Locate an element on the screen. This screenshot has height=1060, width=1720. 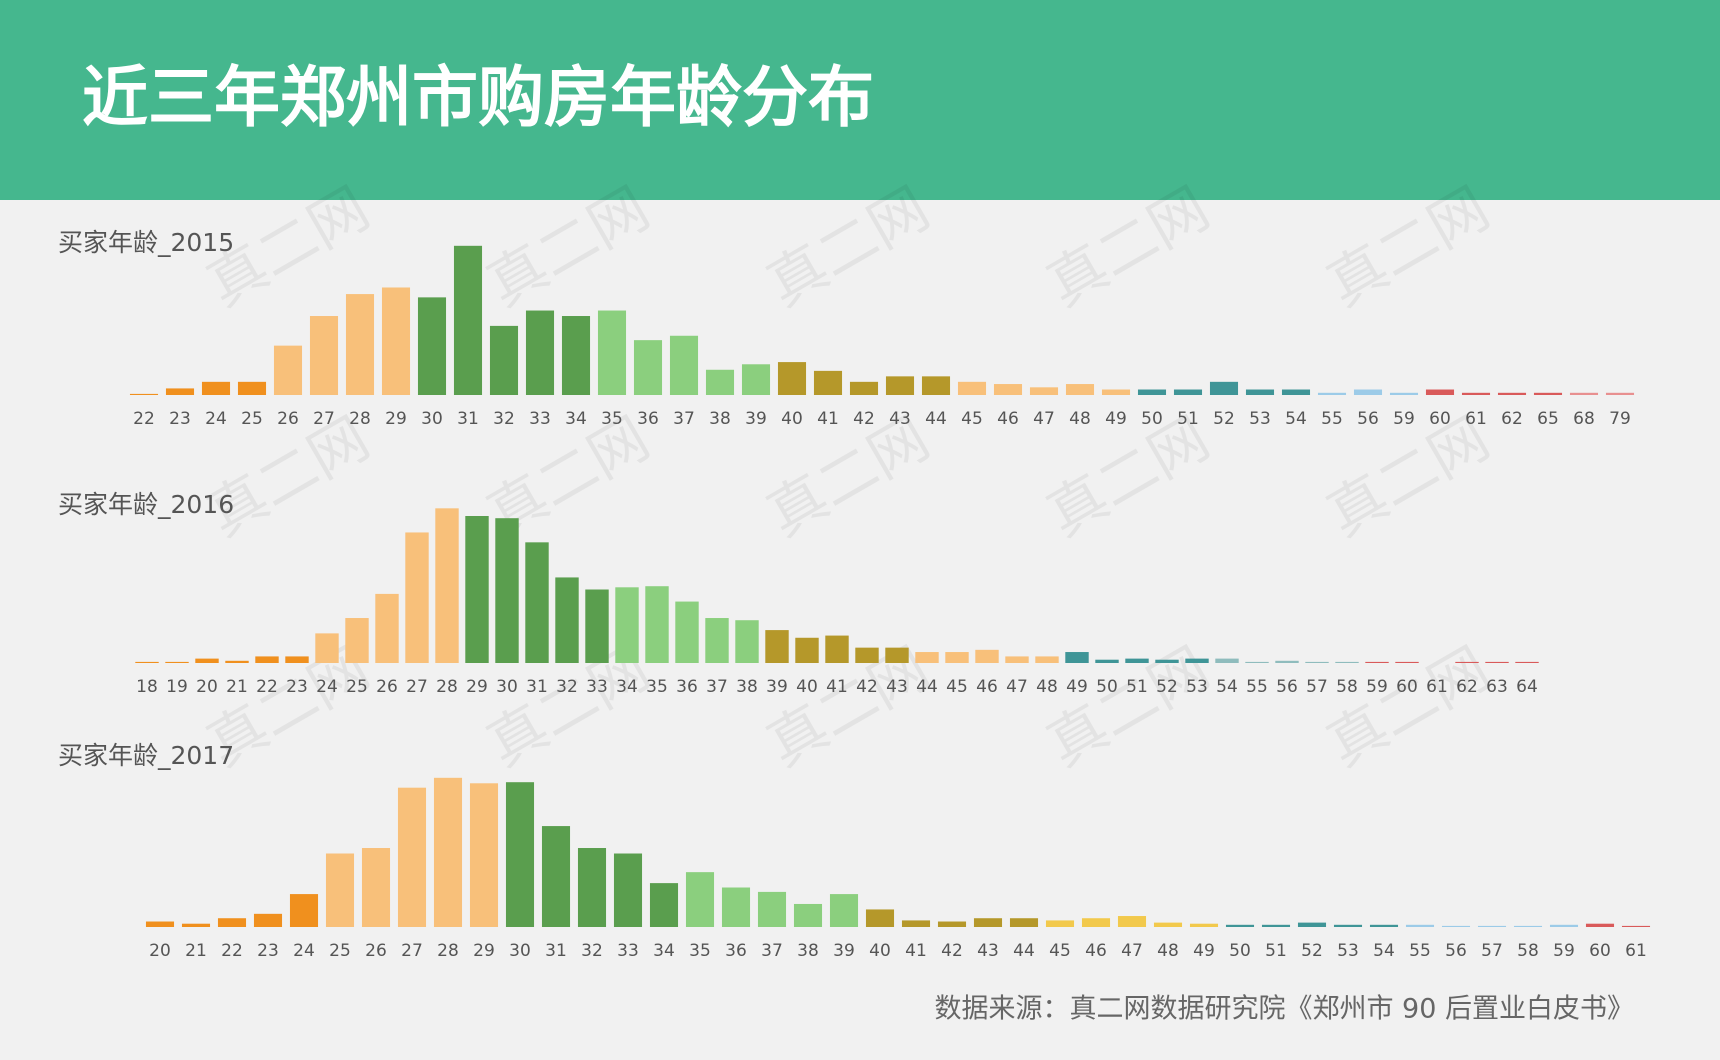
x-tick-label: 37 is located at coordinates (684, 419).